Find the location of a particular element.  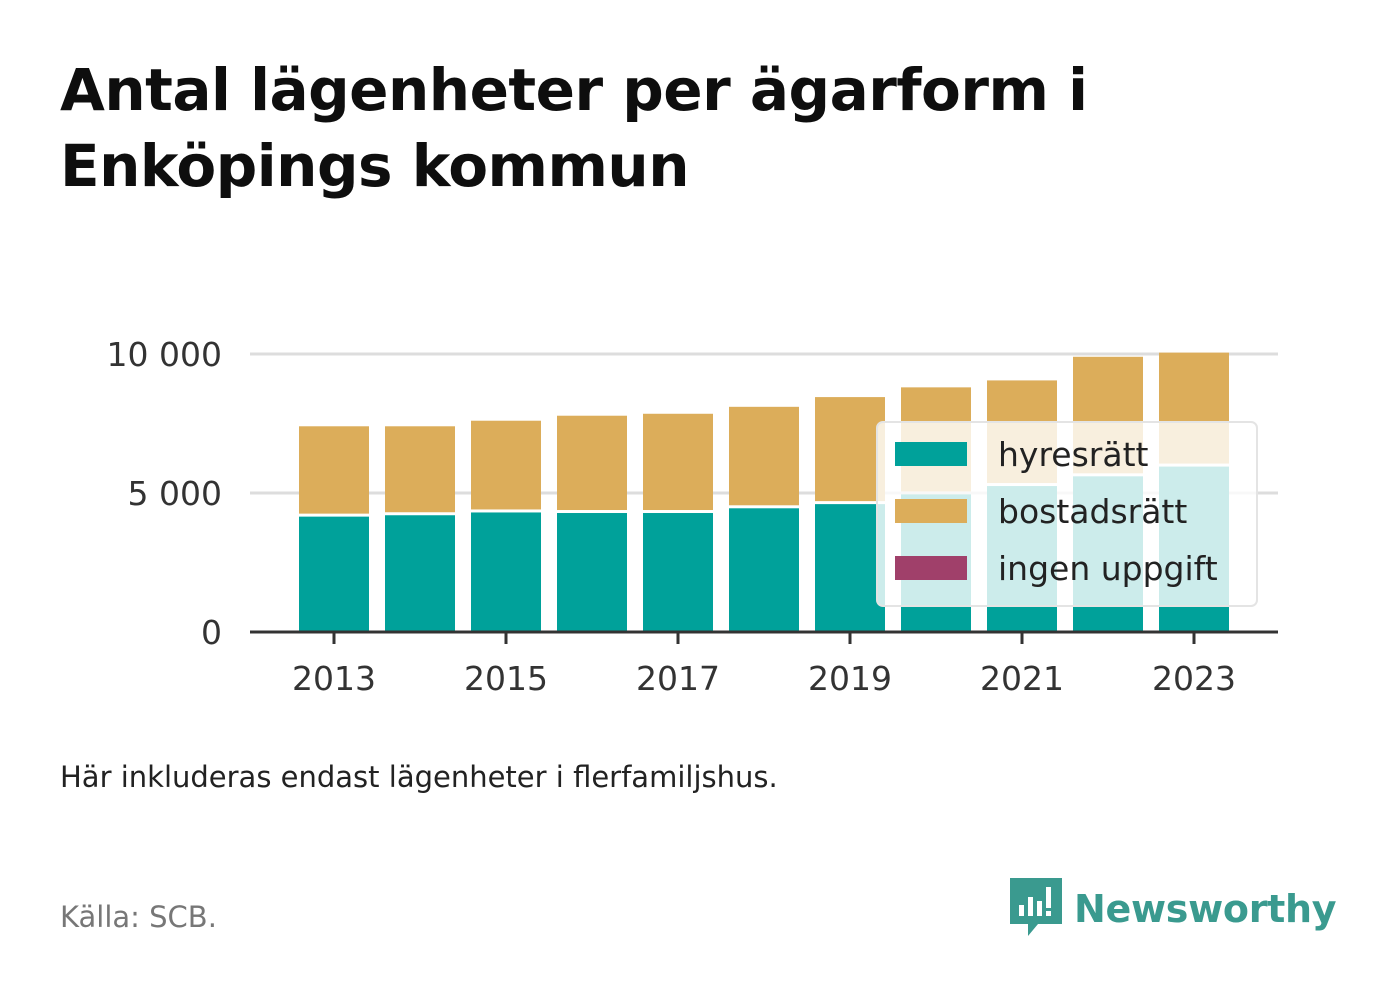

newsworthy-logo: Newsworthy is located at coordinates (1173, 909).